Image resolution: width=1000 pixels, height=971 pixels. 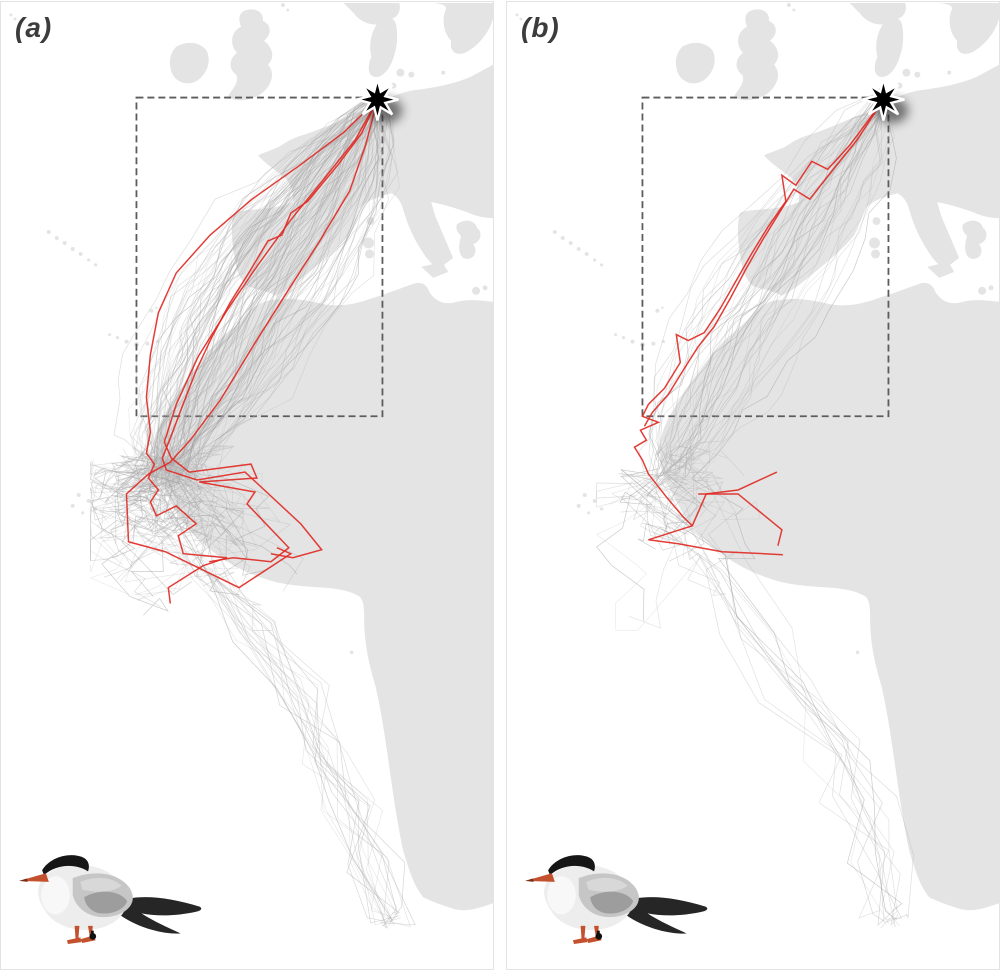 I want to click on panel-a-label: (a), so click(x=34, y=27).